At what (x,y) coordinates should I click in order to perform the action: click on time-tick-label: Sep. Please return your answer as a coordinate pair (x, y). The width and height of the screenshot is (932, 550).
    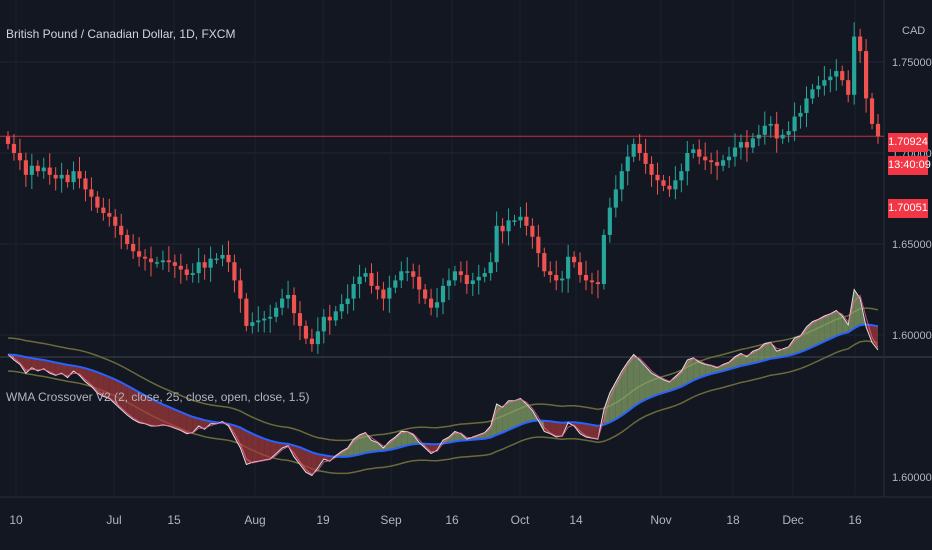
    Looking at the image, I should click on (391, 520).